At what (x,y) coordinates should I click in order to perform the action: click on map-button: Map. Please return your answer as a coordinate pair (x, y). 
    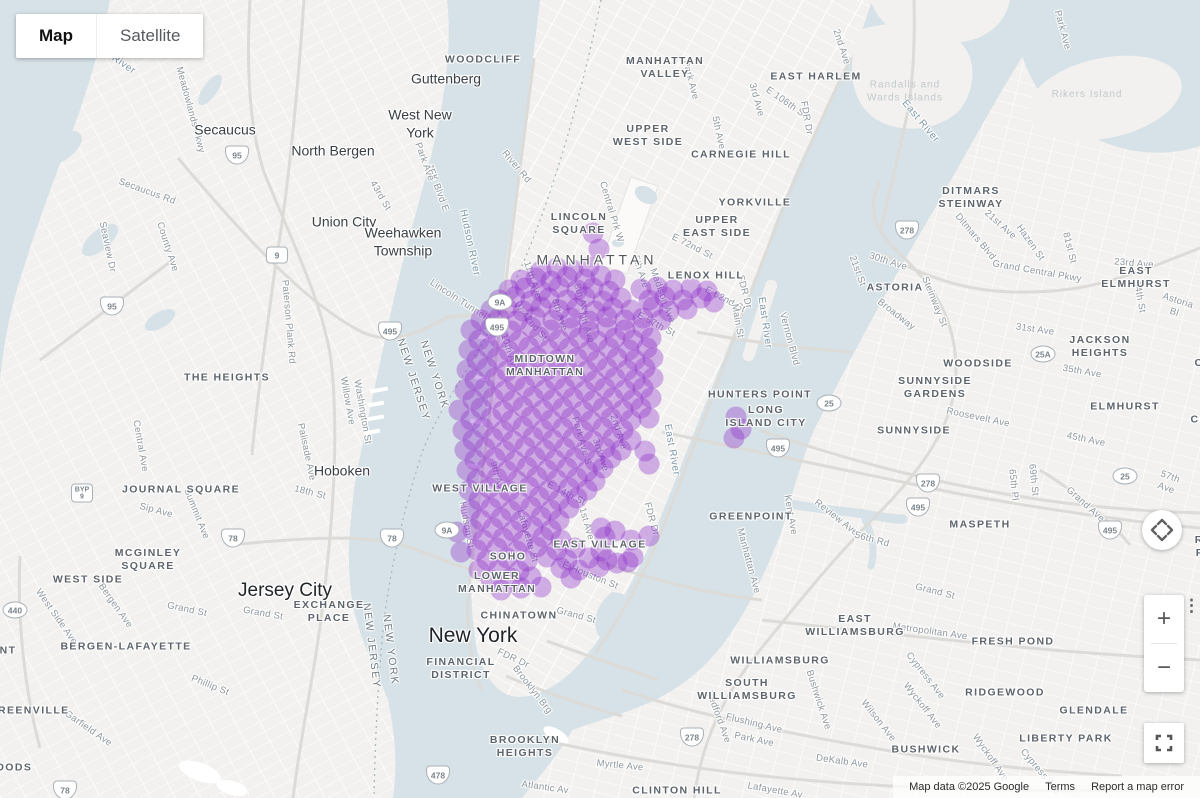
    Looking at the image, I should click on (56, 35).